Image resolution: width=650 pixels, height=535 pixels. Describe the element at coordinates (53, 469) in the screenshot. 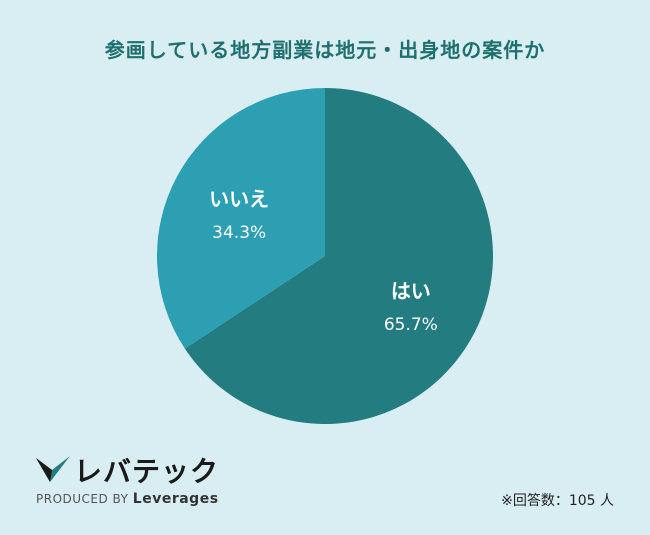

I see `levtech-logo-icon` at that location.